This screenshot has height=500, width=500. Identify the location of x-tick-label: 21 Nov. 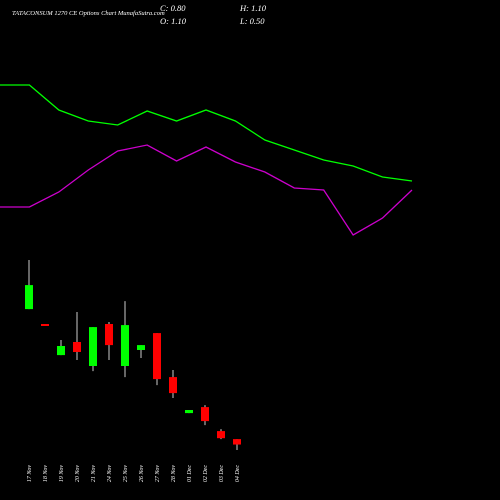
(94, 474).